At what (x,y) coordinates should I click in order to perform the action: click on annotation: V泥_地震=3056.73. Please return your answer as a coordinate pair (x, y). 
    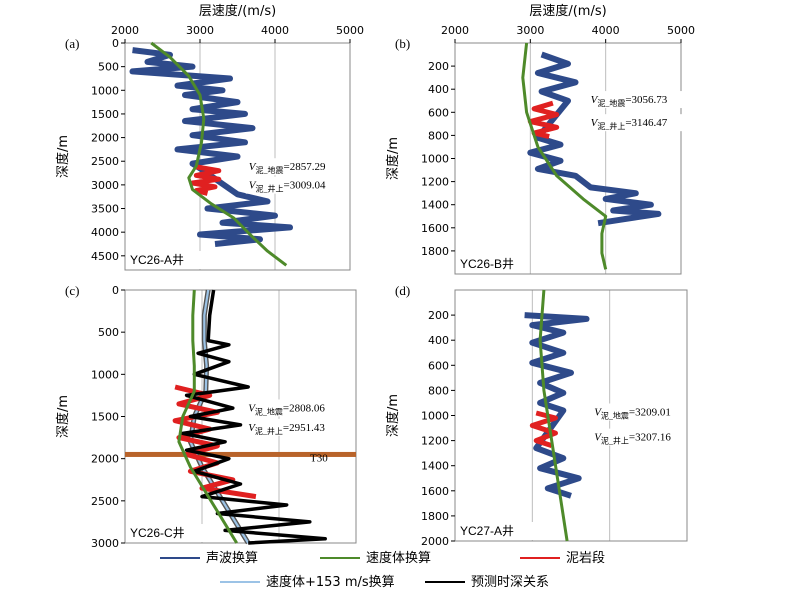
    Looking at the image, I should click on (629, 101).